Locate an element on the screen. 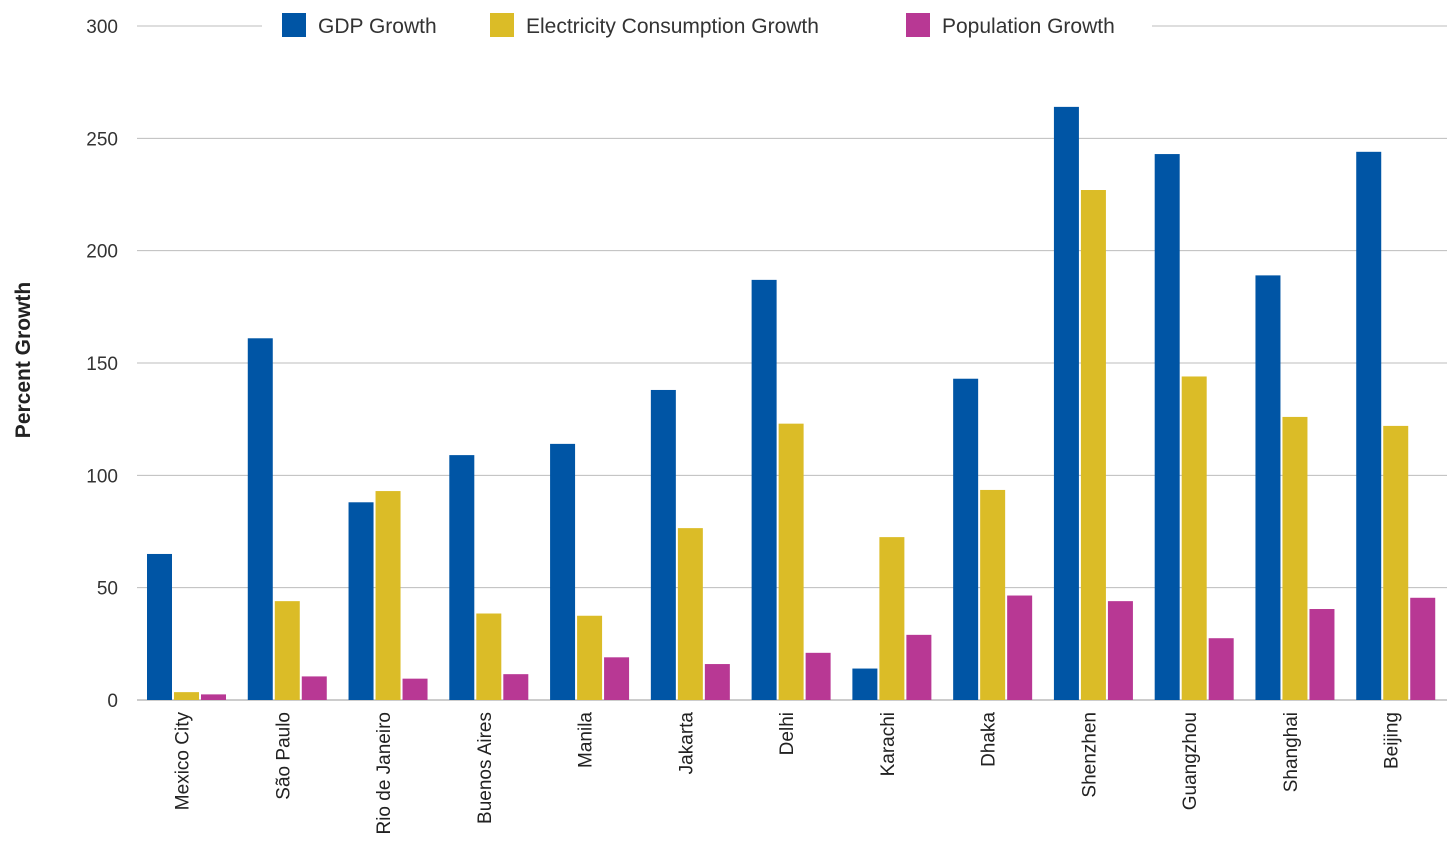  bar-population-growth-buenos-aires is located at coordinates (516, 687).